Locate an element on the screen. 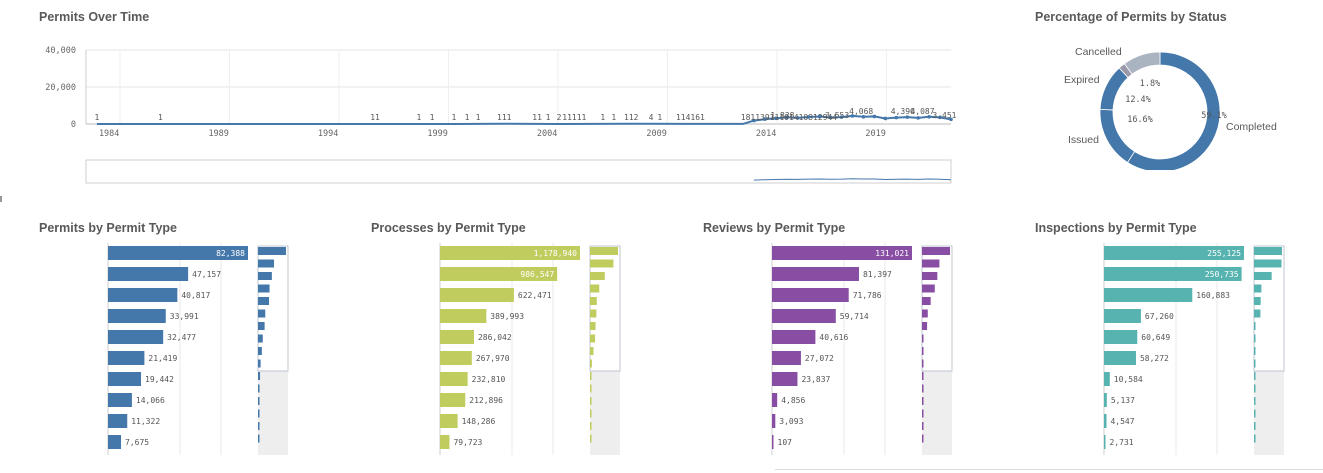  mini-scroll-track is located at coordinates (937, 413).